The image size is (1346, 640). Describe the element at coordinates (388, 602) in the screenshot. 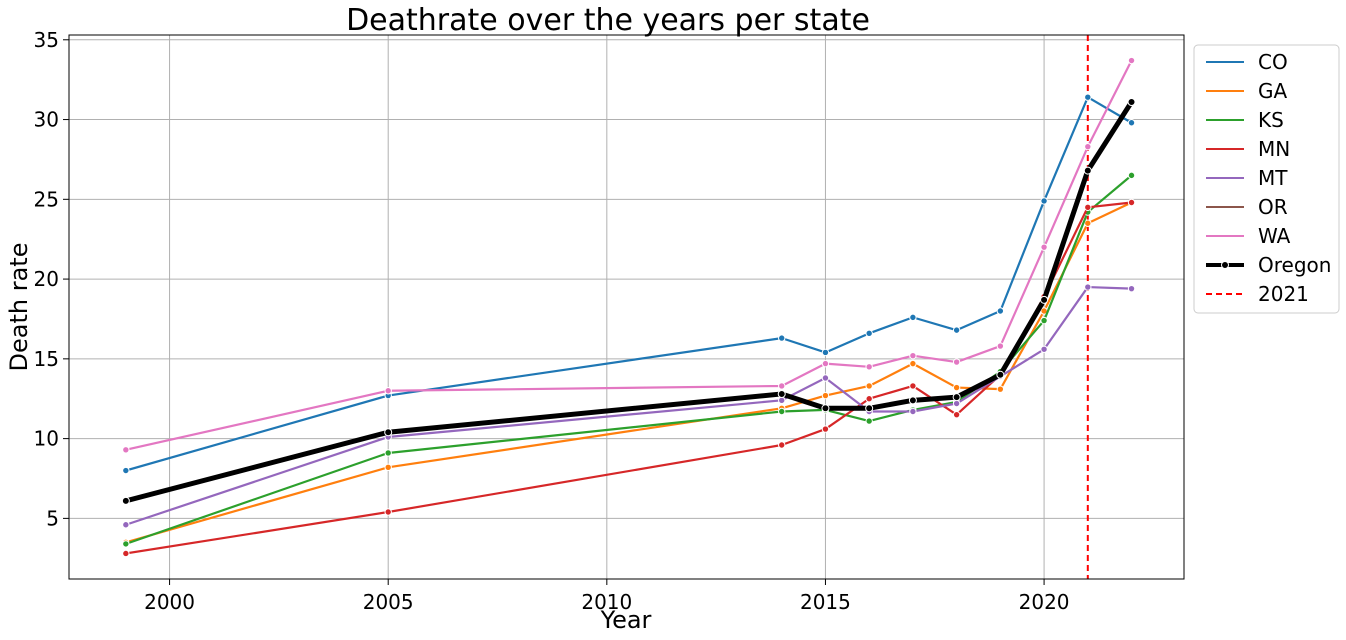

I see `x-tick-label: 2005` at that location.